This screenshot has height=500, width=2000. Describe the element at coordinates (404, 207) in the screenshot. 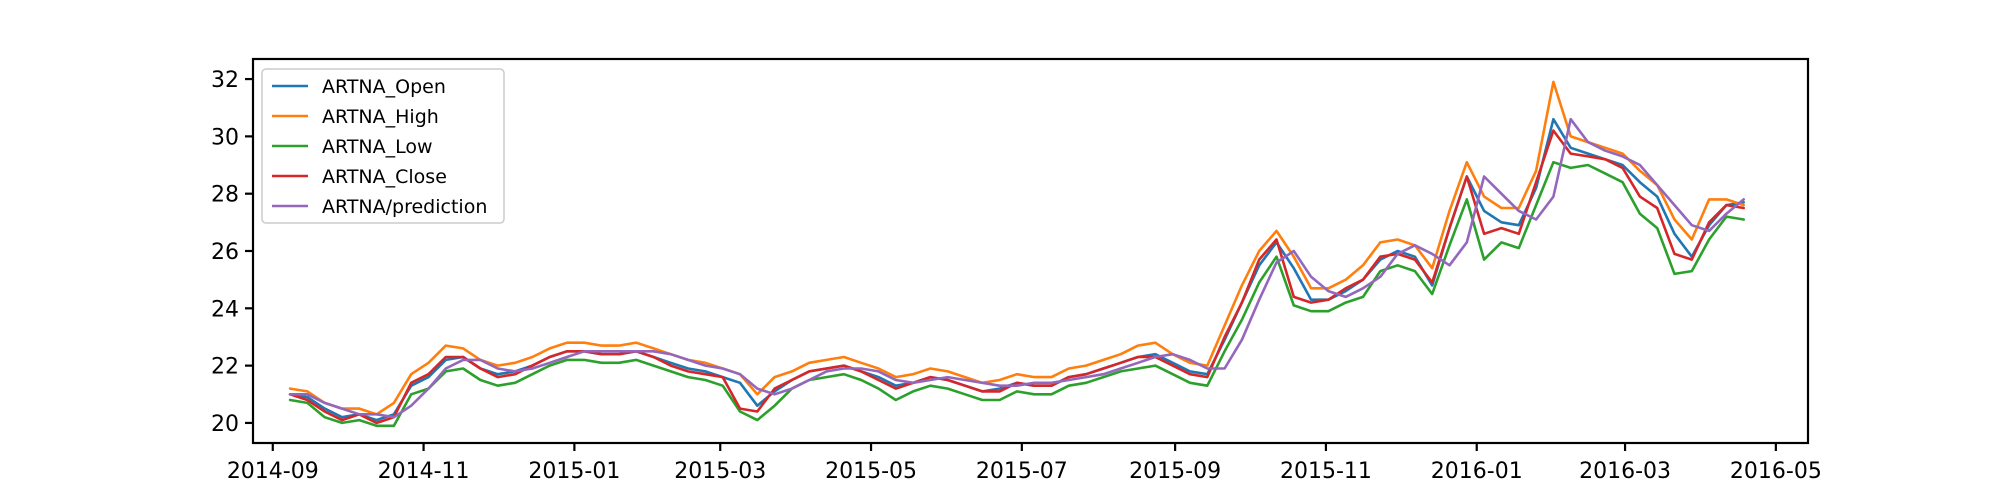

I see `legend-label-4: ARTNA/prediction` at that location.